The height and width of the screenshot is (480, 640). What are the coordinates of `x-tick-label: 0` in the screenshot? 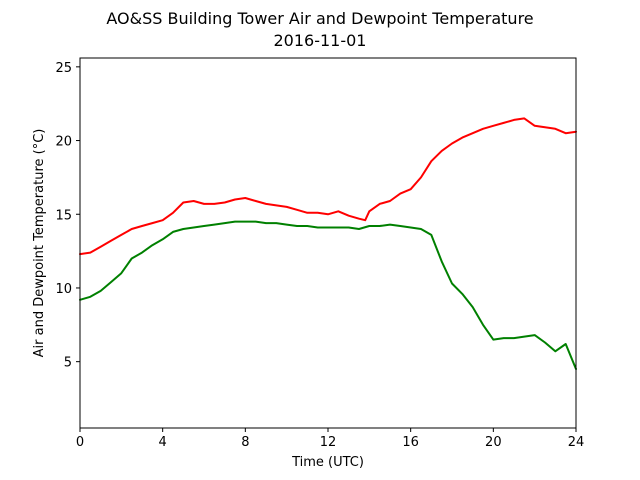 It's located at (80, 442).